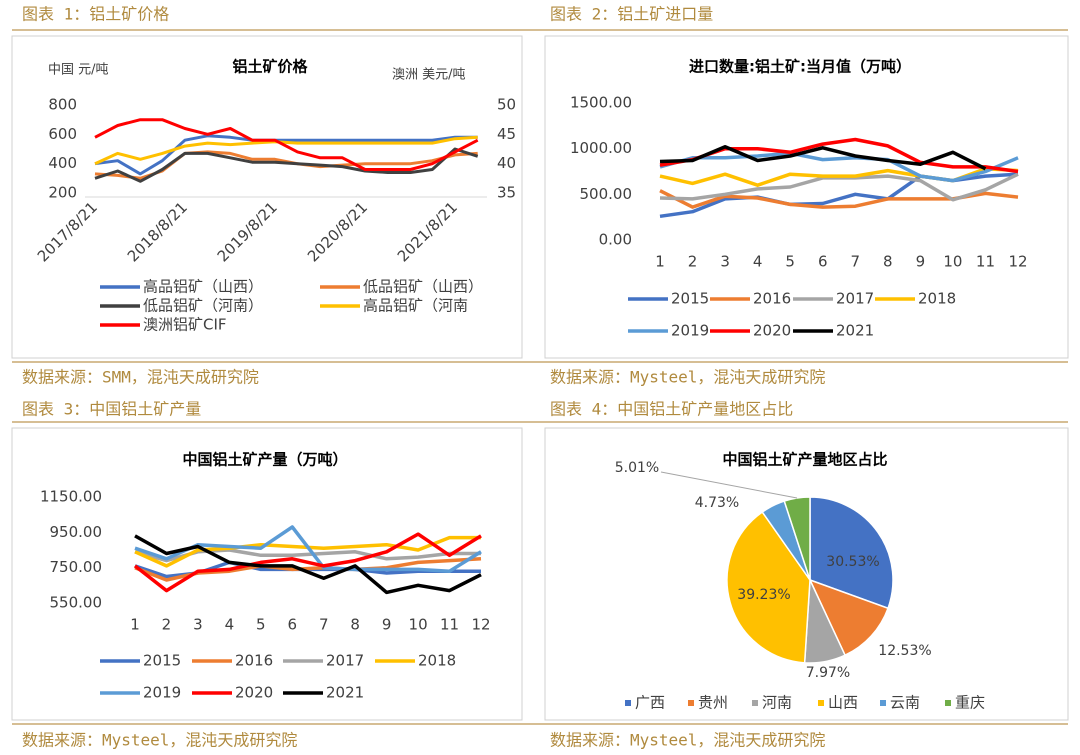  I want to click on y-tick-label: 750.00, so click(76, 567).